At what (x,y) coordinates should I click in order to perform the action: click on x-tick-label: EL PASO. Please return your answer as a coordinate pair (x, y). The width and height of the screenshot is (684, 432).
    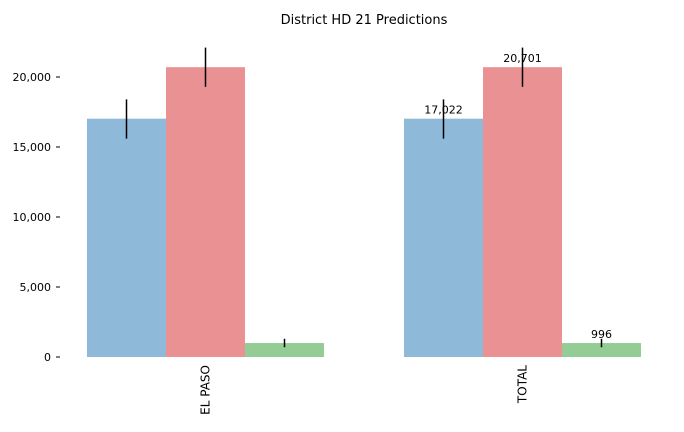
    Looking at the image, I should click on (206, 390).